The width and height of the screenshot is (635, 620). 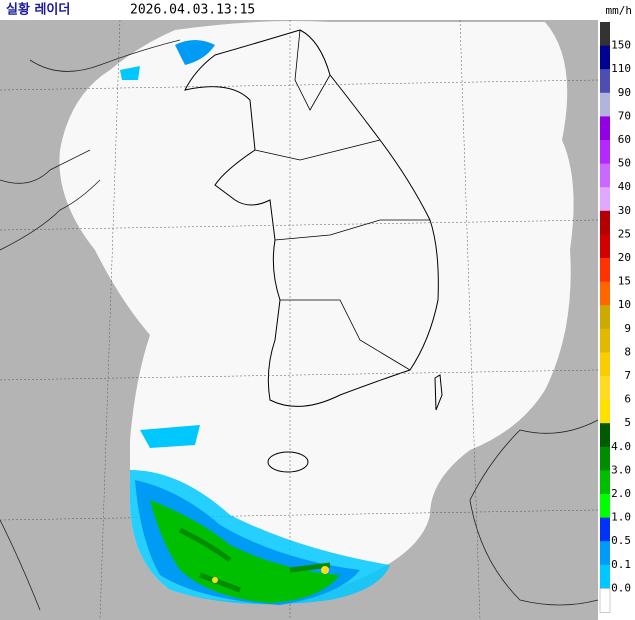 I want to click on legend-label: 60, so click(x=624, y=139).